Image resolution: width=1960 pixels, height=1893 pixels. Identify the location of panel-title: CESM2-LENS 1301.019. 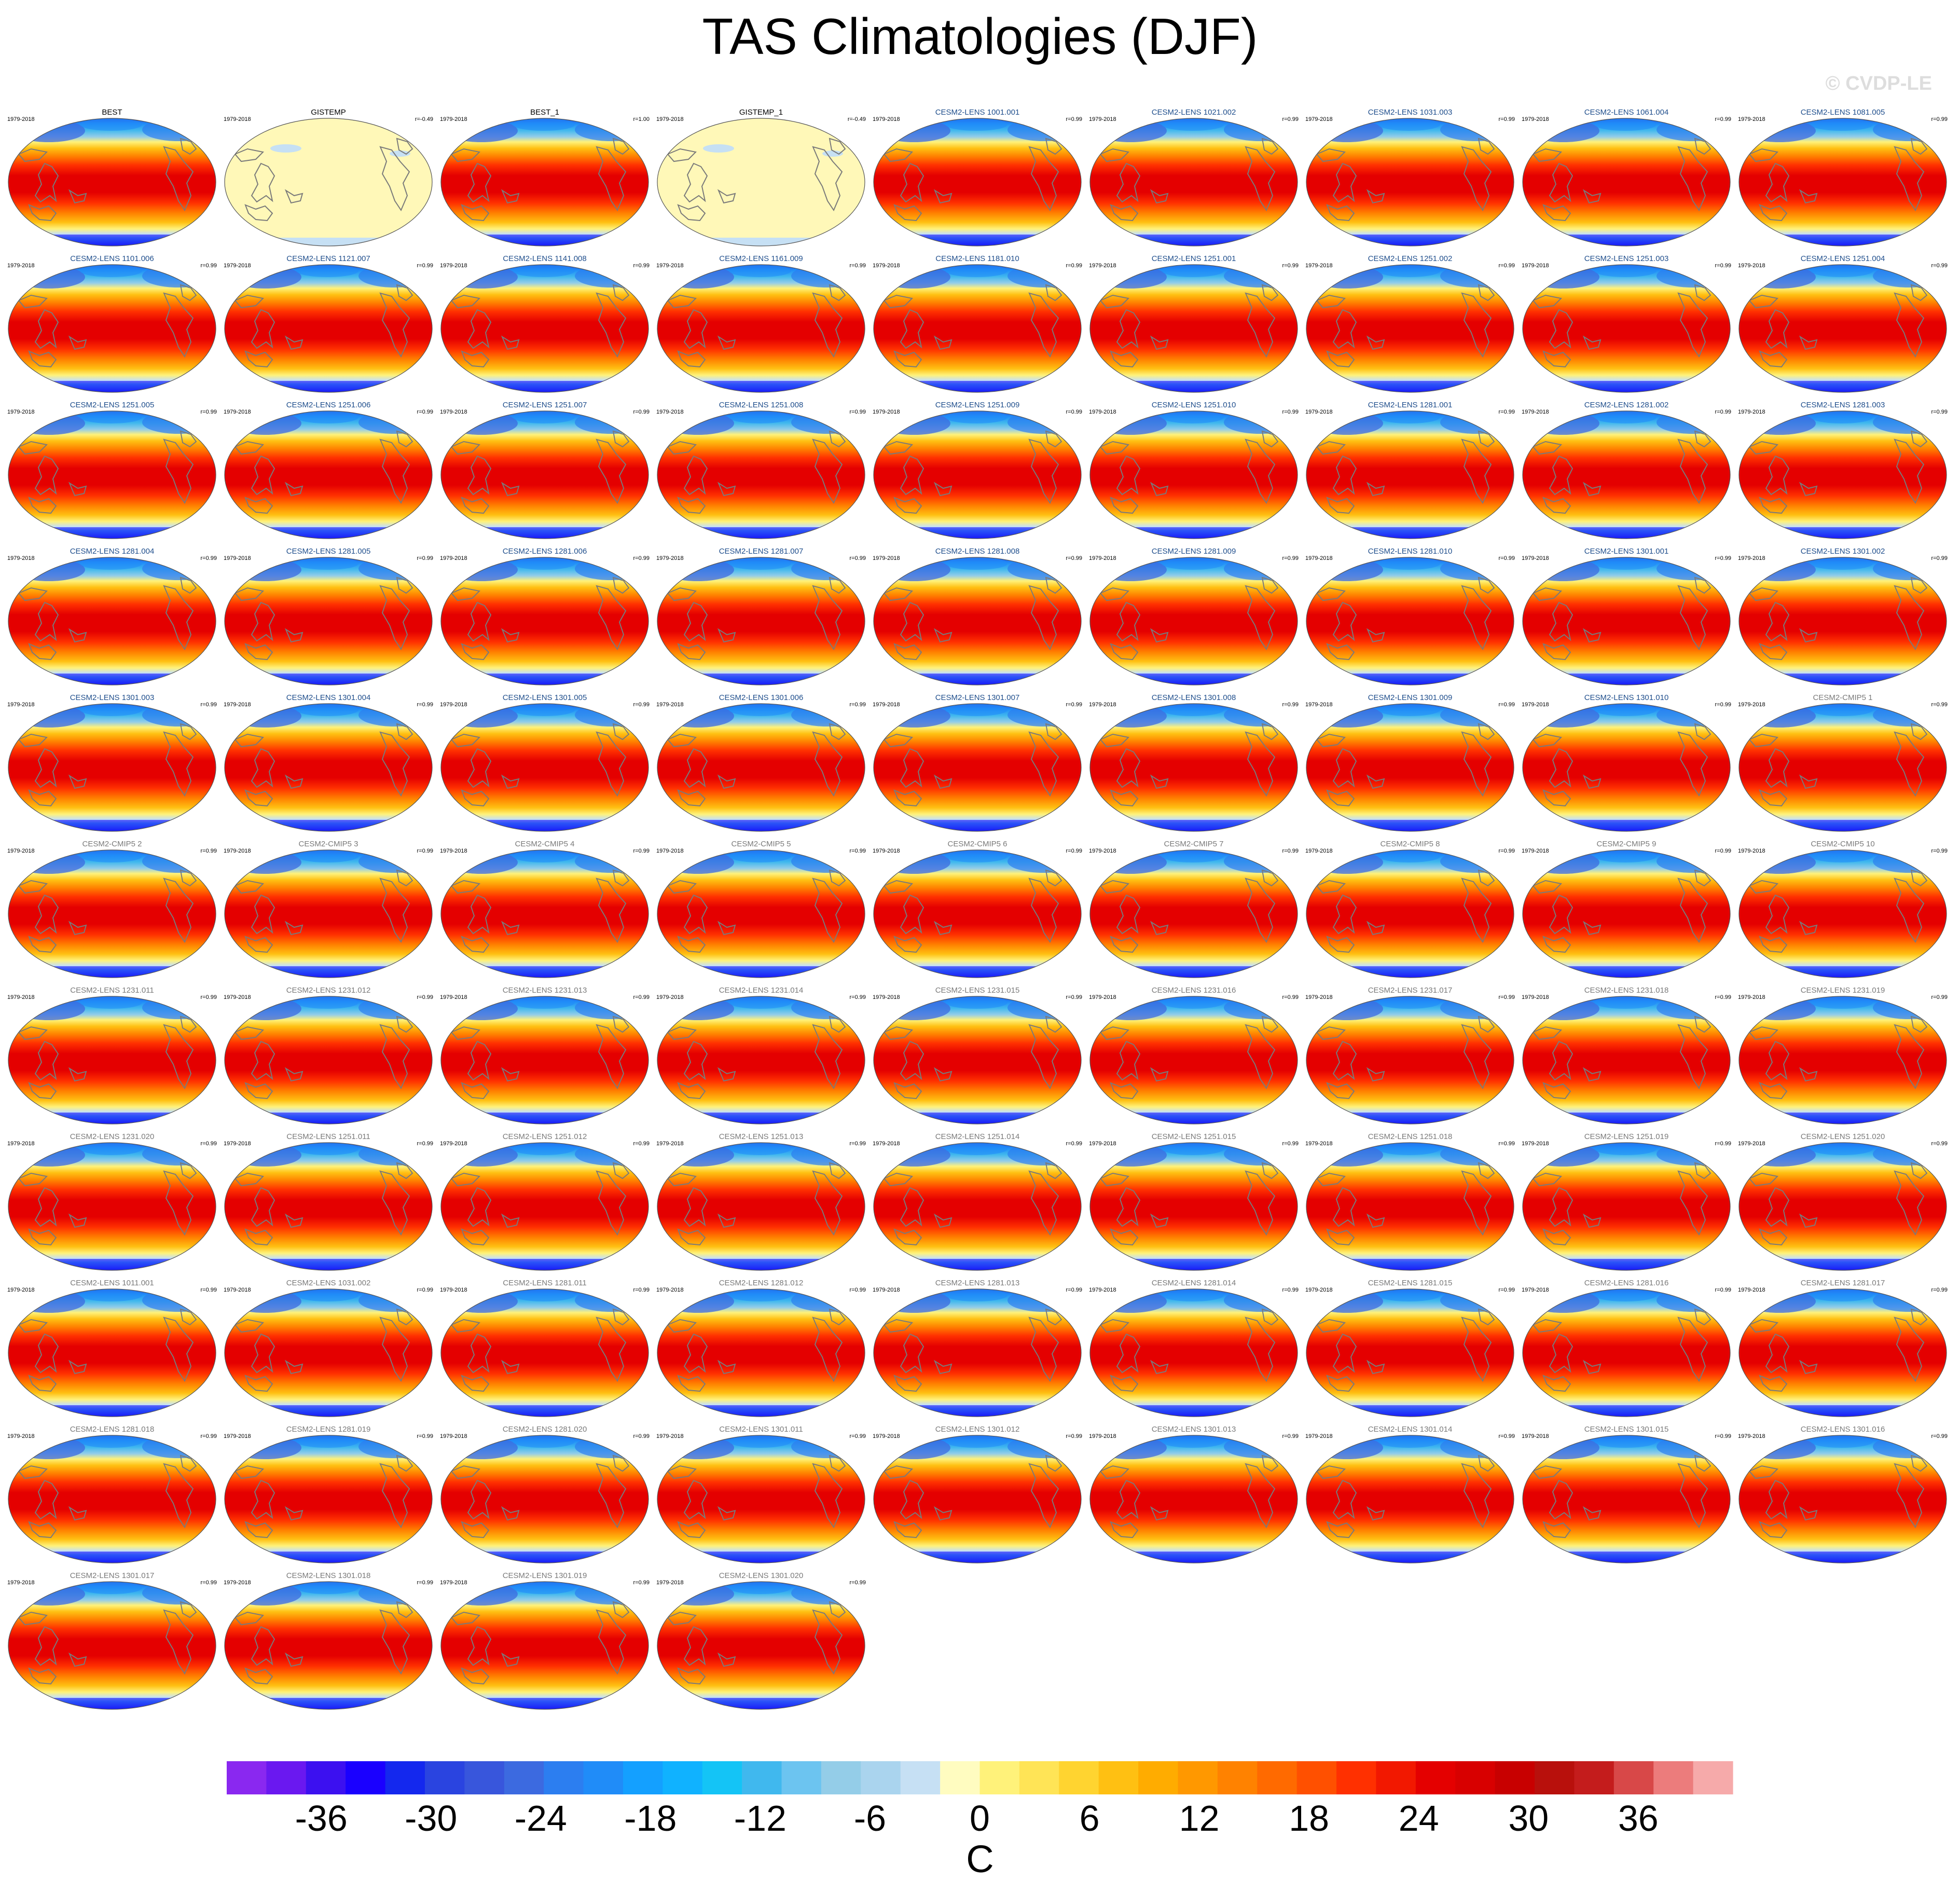
(544, 1575).